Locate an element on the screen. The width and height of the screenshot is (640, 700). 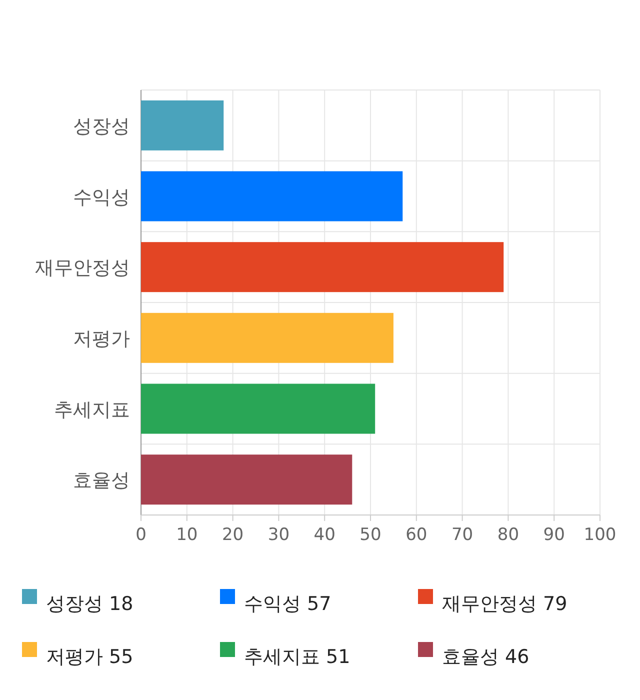
x-tick-label: 100 is located at coordinates (600, 535).